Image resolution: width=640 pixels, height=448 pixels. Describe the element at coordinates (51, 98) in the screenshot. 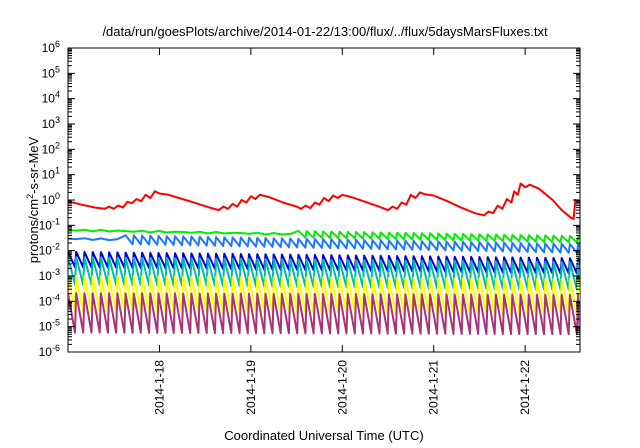

I see `y-tick-label: 10⁴` at that location.